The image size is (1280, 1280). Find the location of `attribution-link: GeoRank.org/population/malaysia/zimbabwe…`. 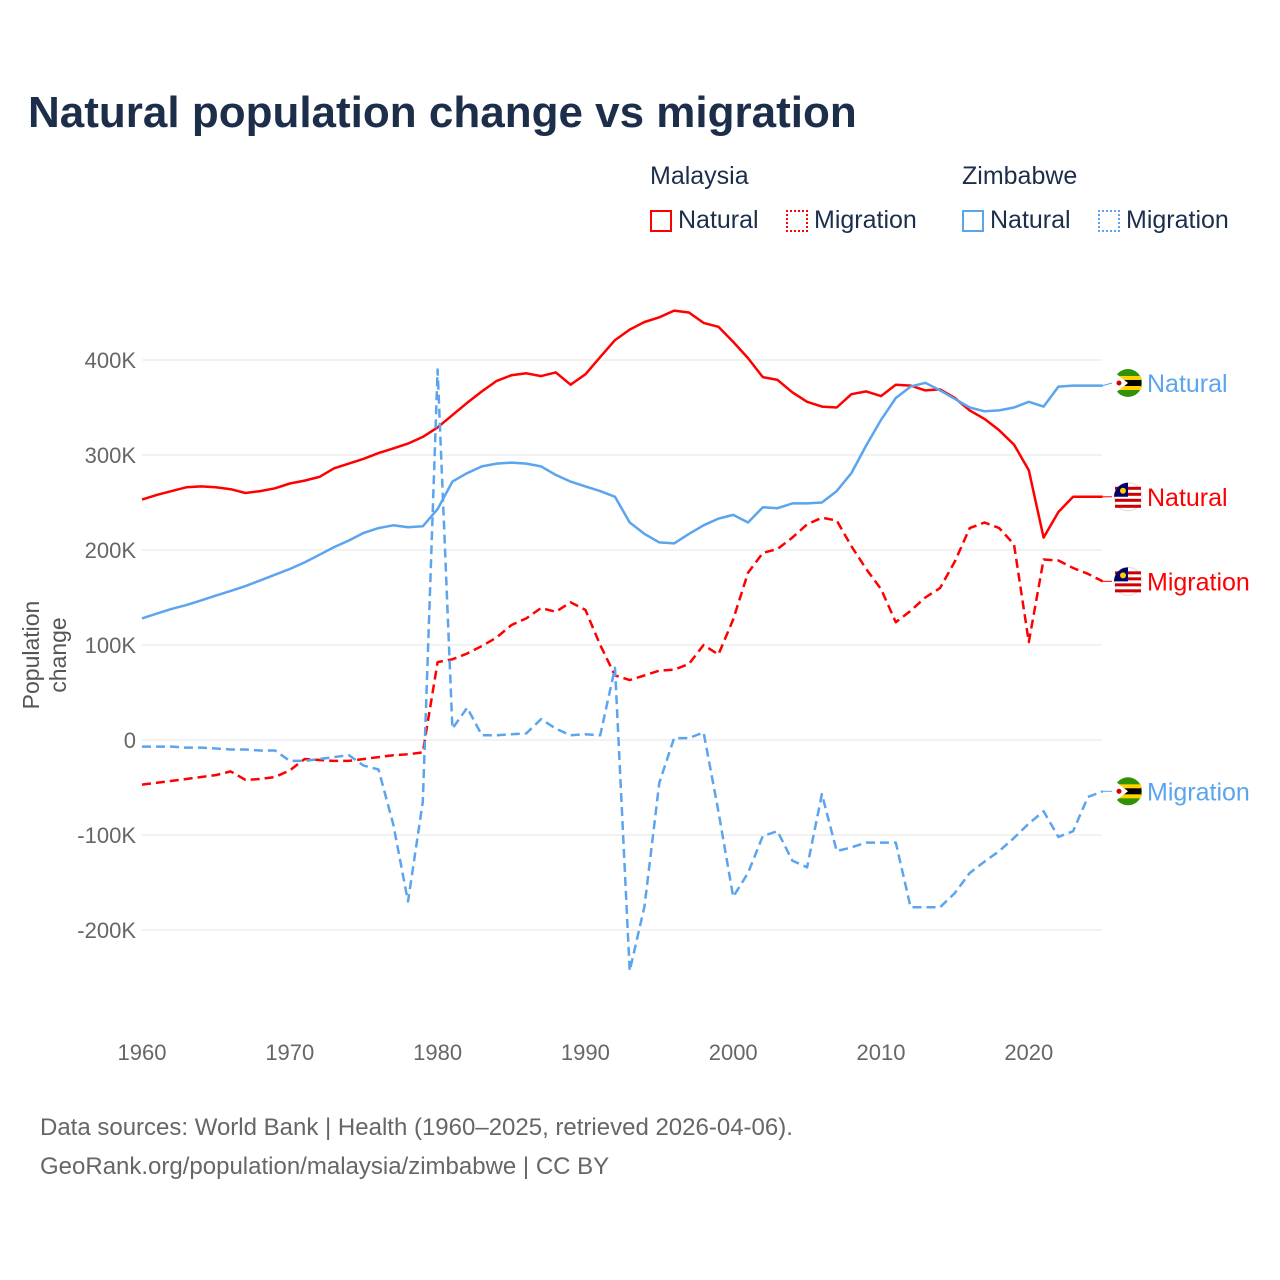

attribution-link: GeoRank.org/population/malaysia/zimbabwe… is located at coordinates (325, 1166).